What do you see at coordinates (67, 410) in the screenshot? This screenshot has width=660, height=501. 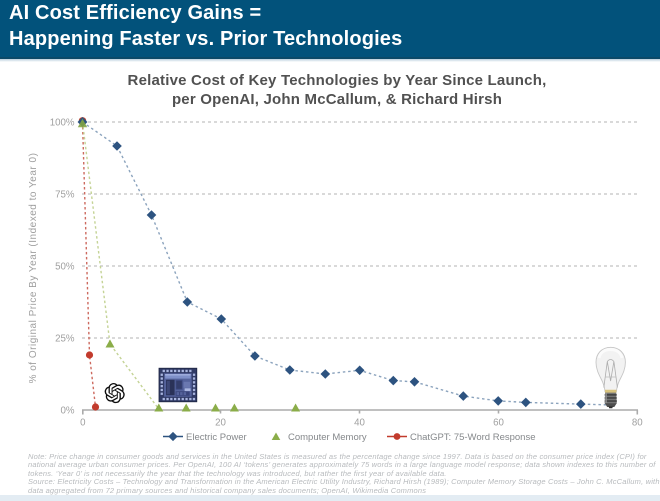 I see `svg-text: 0%` at bounding box center [67, 410].